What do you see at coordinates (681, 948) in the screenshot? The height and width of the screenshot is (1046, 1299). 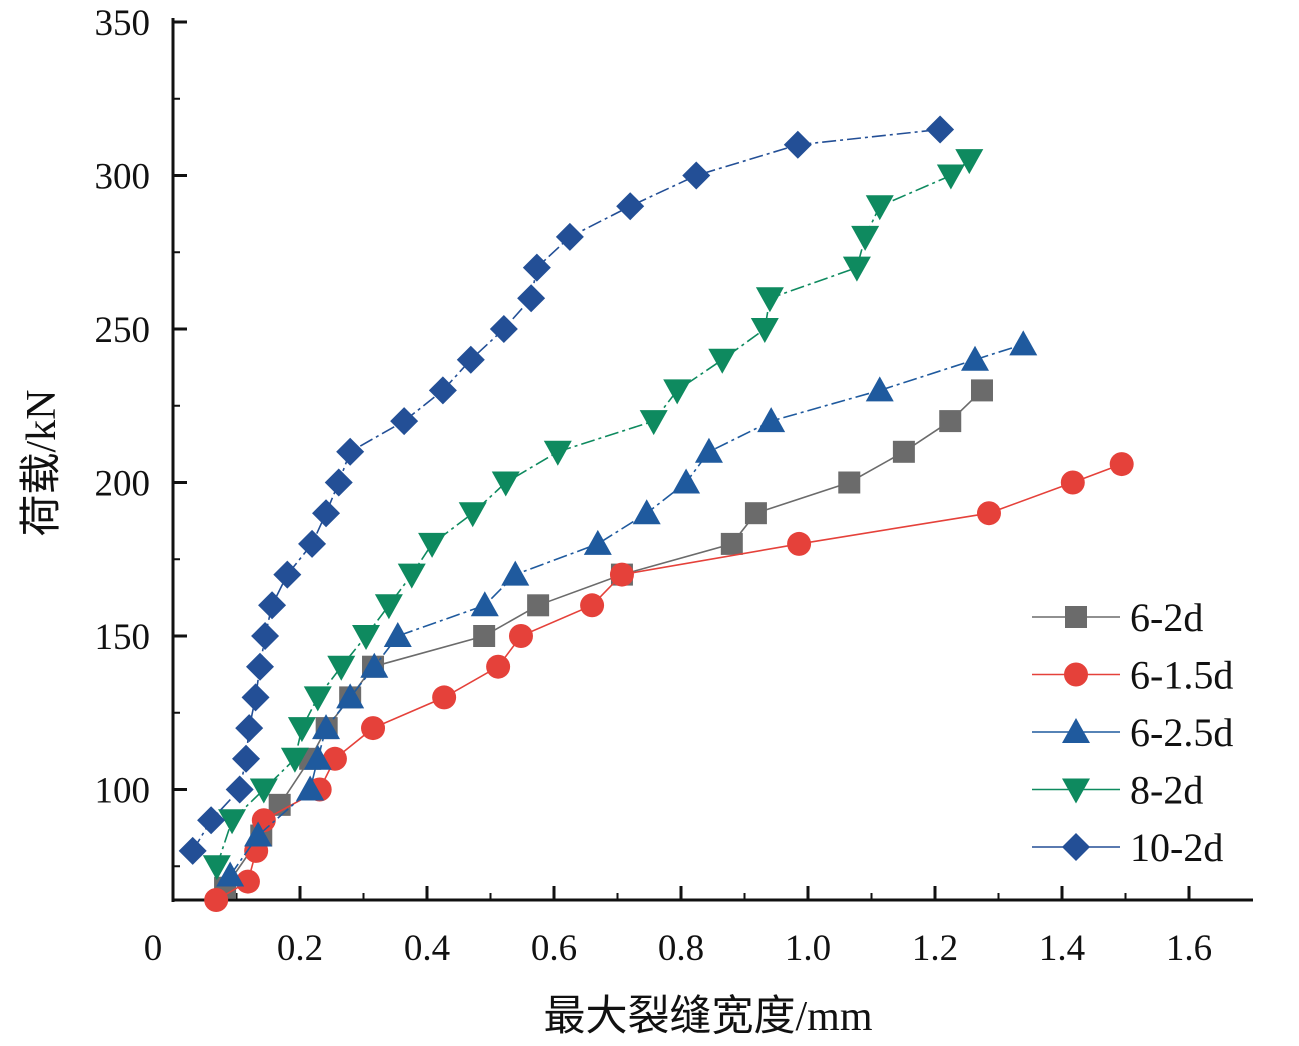 I see `x-tick-label: 0.8` at bounding box center [681, 948].